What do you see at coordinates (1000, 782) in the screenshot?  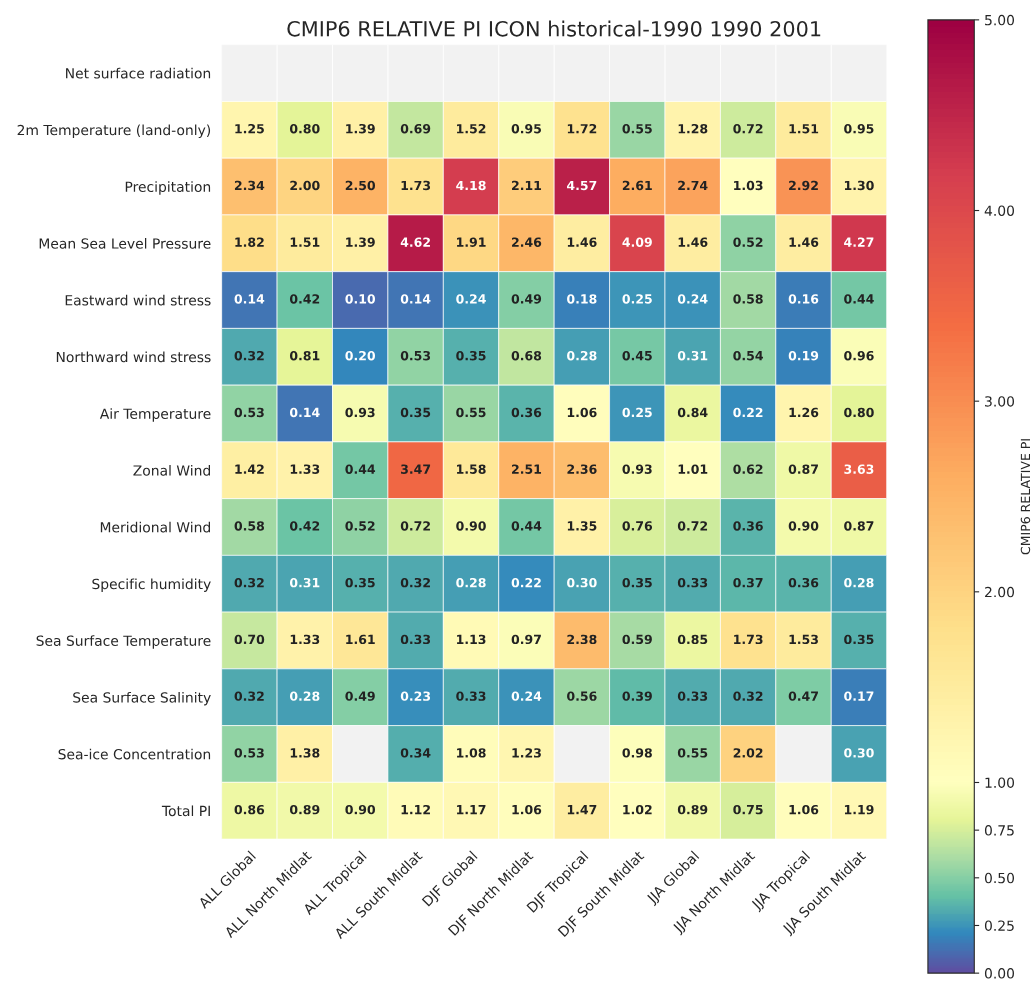 I see `color-bar-label: 1.00` at bounding box center [1000, 782].